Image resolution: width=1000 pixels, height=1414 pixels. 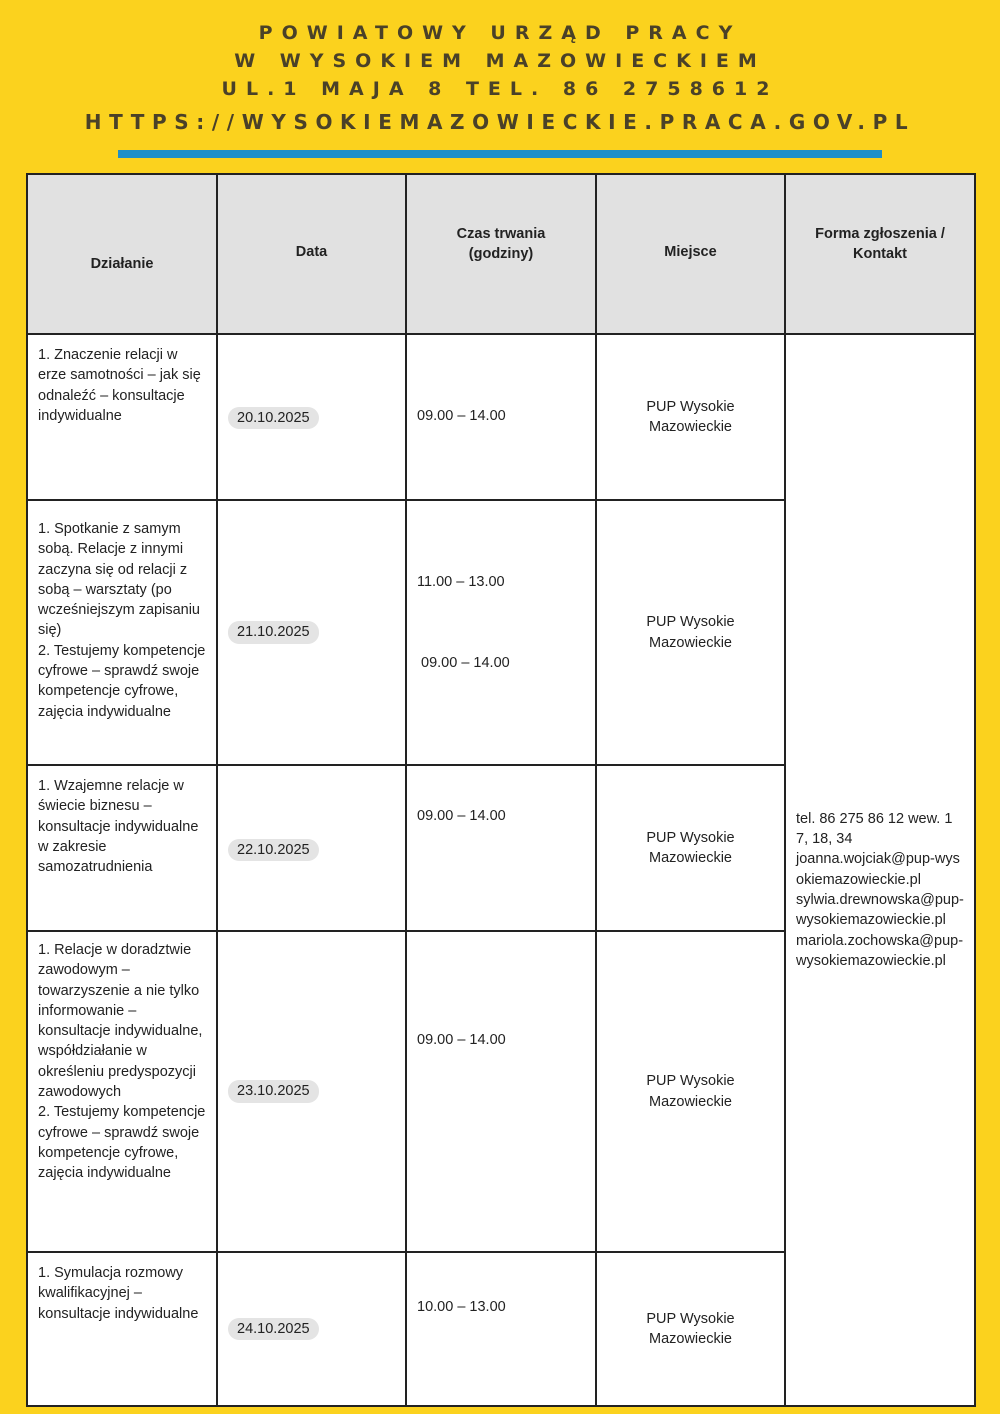 What do you see at coordinates (500, 154) in the screenshot?
I see `accent-divider` at bounding box center [500, 154].